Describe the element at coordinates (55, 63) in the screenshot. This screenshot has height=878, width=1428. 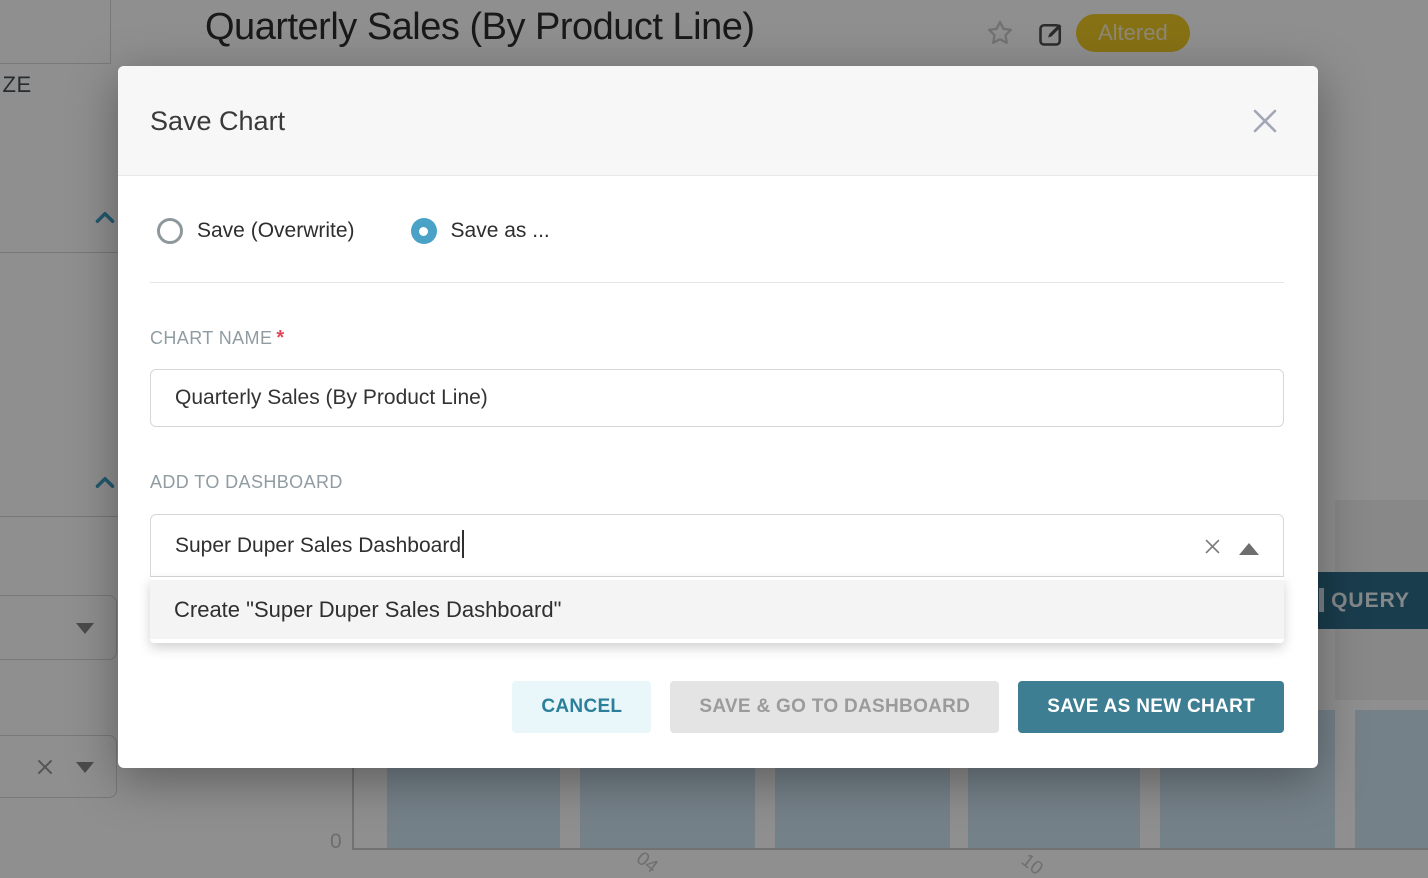
I see `sidebar-header-border` at that location.